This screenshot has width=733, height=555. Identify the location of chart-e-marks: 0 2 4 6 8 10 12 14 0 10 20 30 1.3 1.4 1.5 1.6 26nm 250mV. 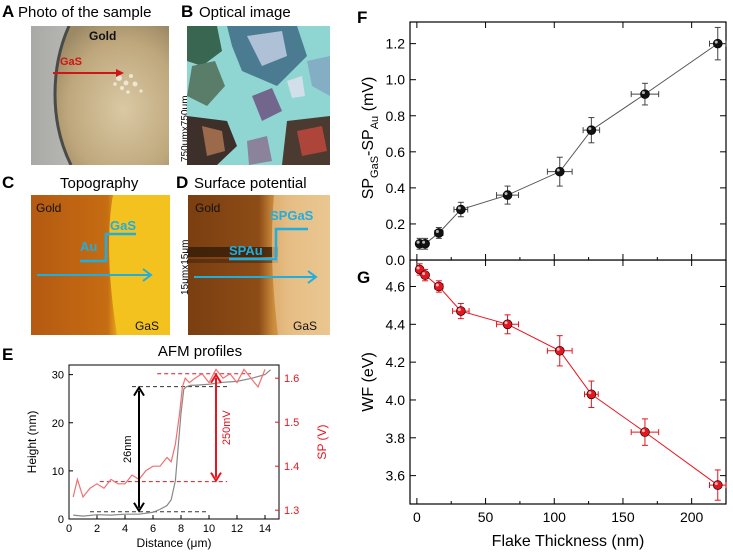
(175, 451).